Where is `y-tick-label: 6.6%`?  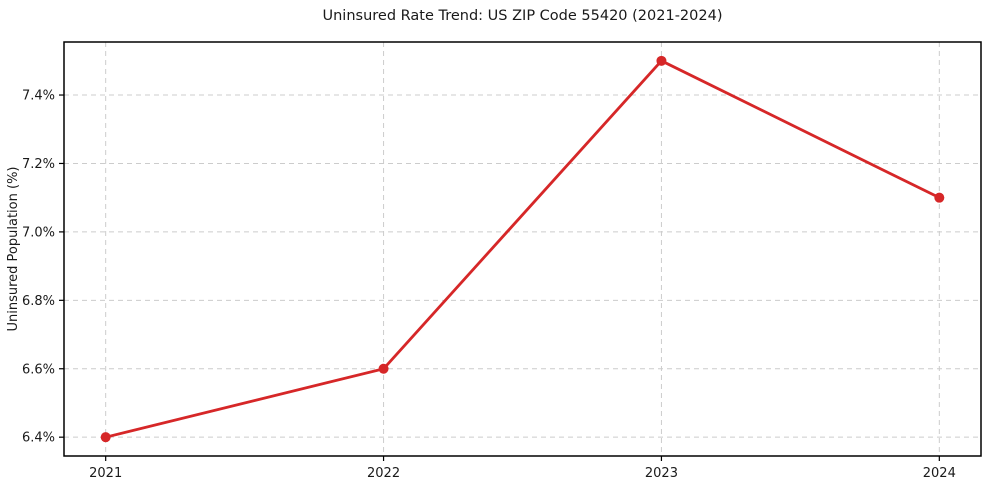 y-tick-label: 6.6% is located at coordinates (38, 369).